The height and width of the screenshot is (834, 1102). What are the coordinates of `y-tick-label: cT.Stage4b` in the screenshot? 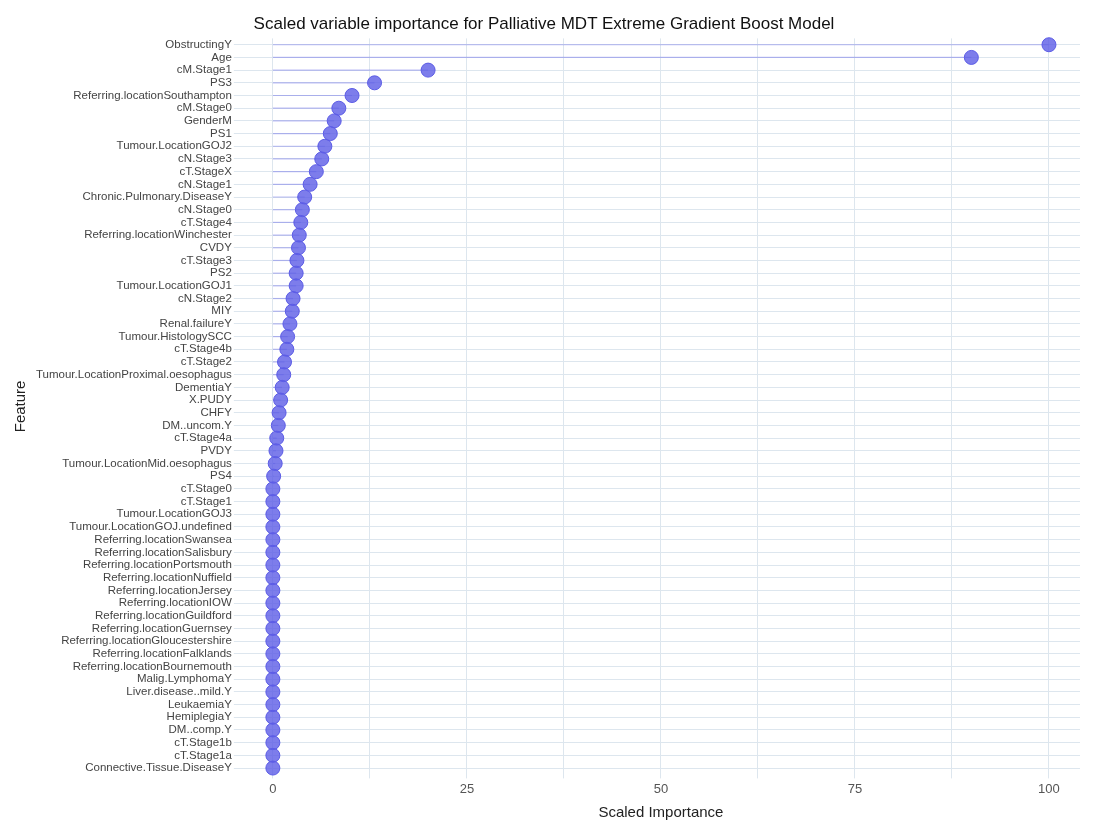 It's located at (203, 348).